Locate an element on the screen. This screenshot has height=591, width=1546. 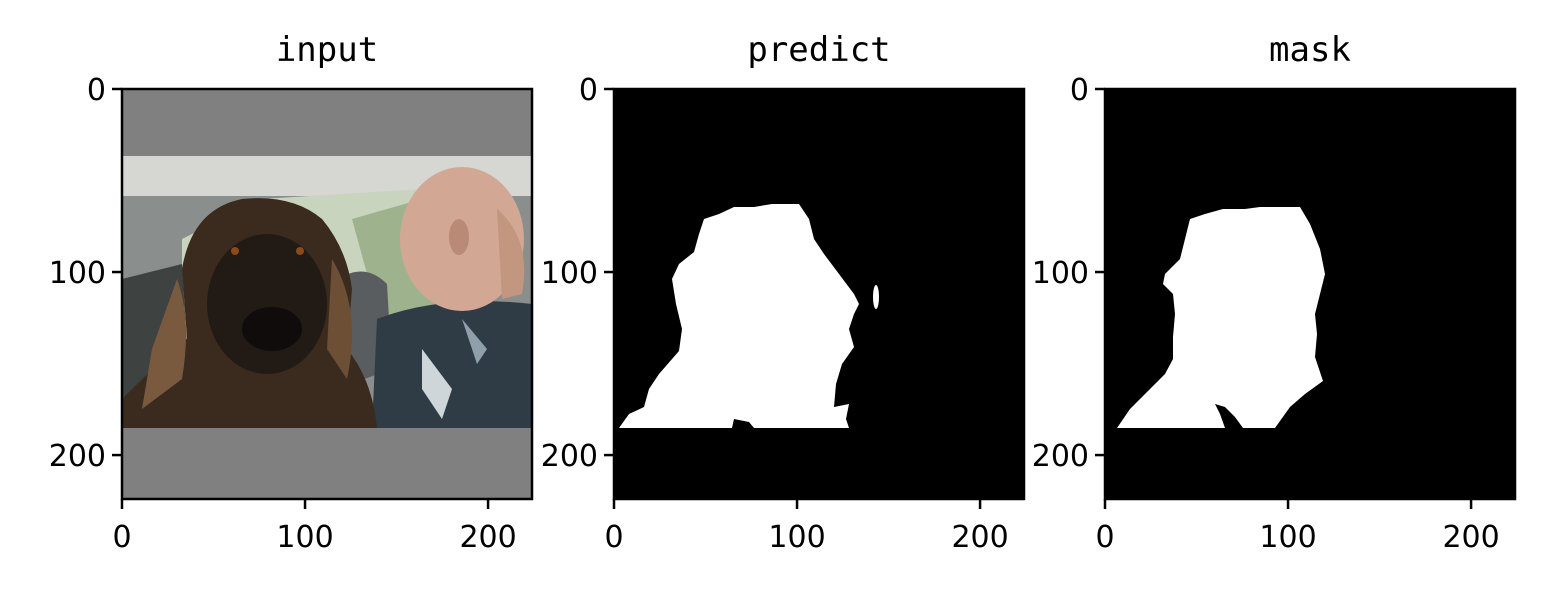
man-face-shadow is located at coordinates (511, 254).